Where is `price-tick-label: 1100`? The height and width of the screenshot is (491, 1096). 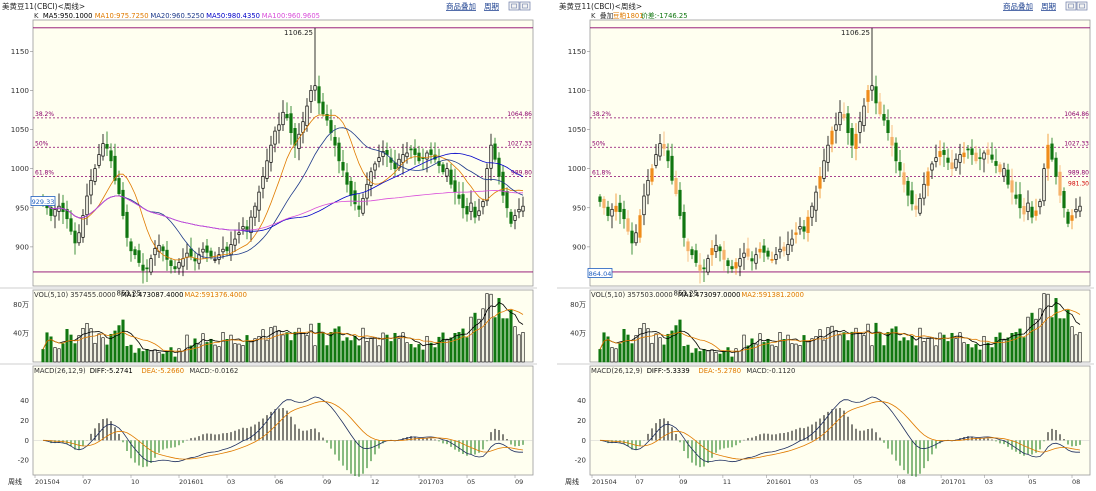
price-tick-label: 1100 is located at coordinates (20, 90).